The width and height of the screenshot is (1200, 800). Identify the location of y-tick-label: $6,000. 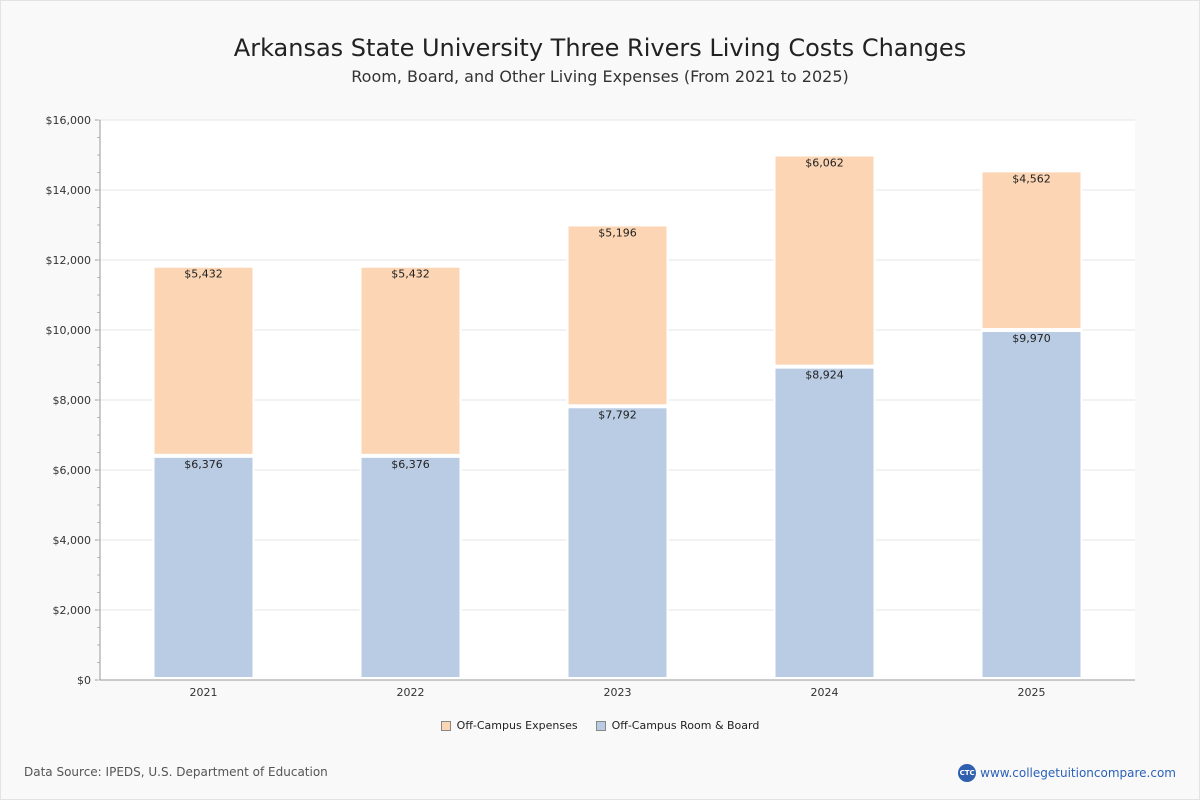
(72, 470).